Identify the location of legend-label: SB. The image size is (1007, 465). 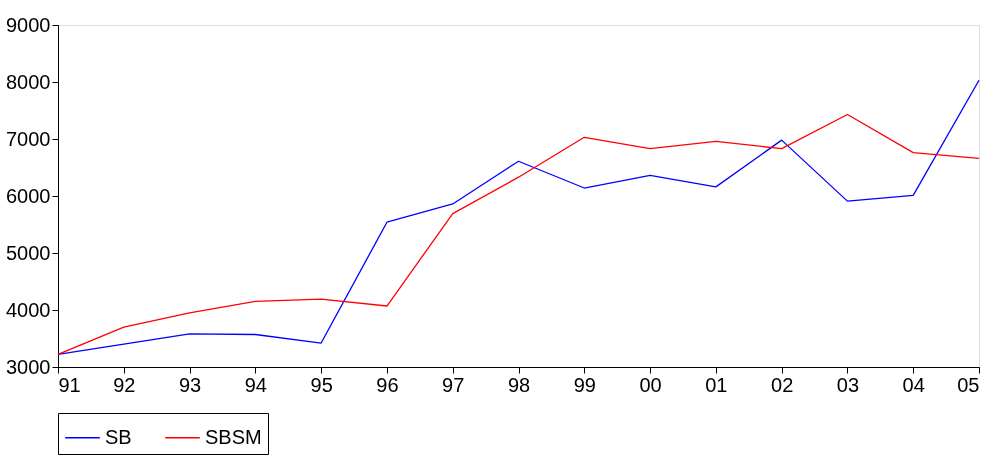
(118, 436).